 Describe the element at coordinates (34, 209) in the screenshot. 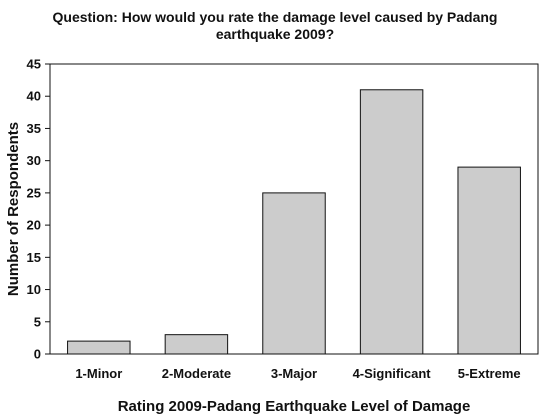

I see `y-tick-labels: 0 5 10 15 20 25 30 35 40 45` at that location.